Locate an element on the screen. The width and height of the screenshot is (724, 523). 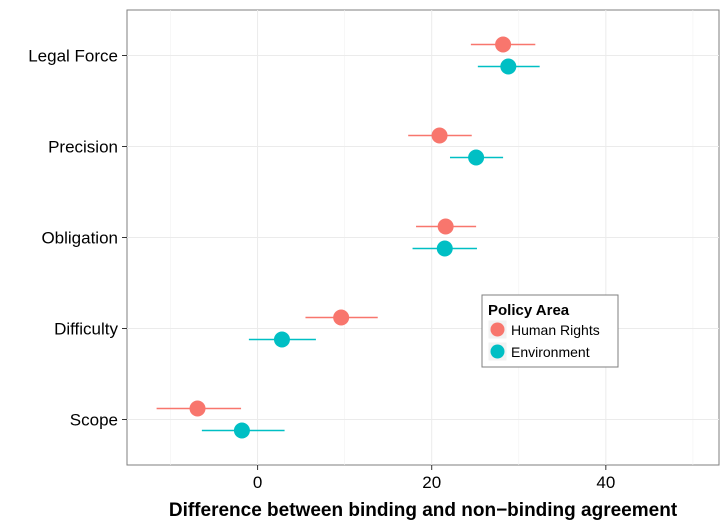
legend: Policy Area Human Rights Environment is located at coordinates (550, 331).